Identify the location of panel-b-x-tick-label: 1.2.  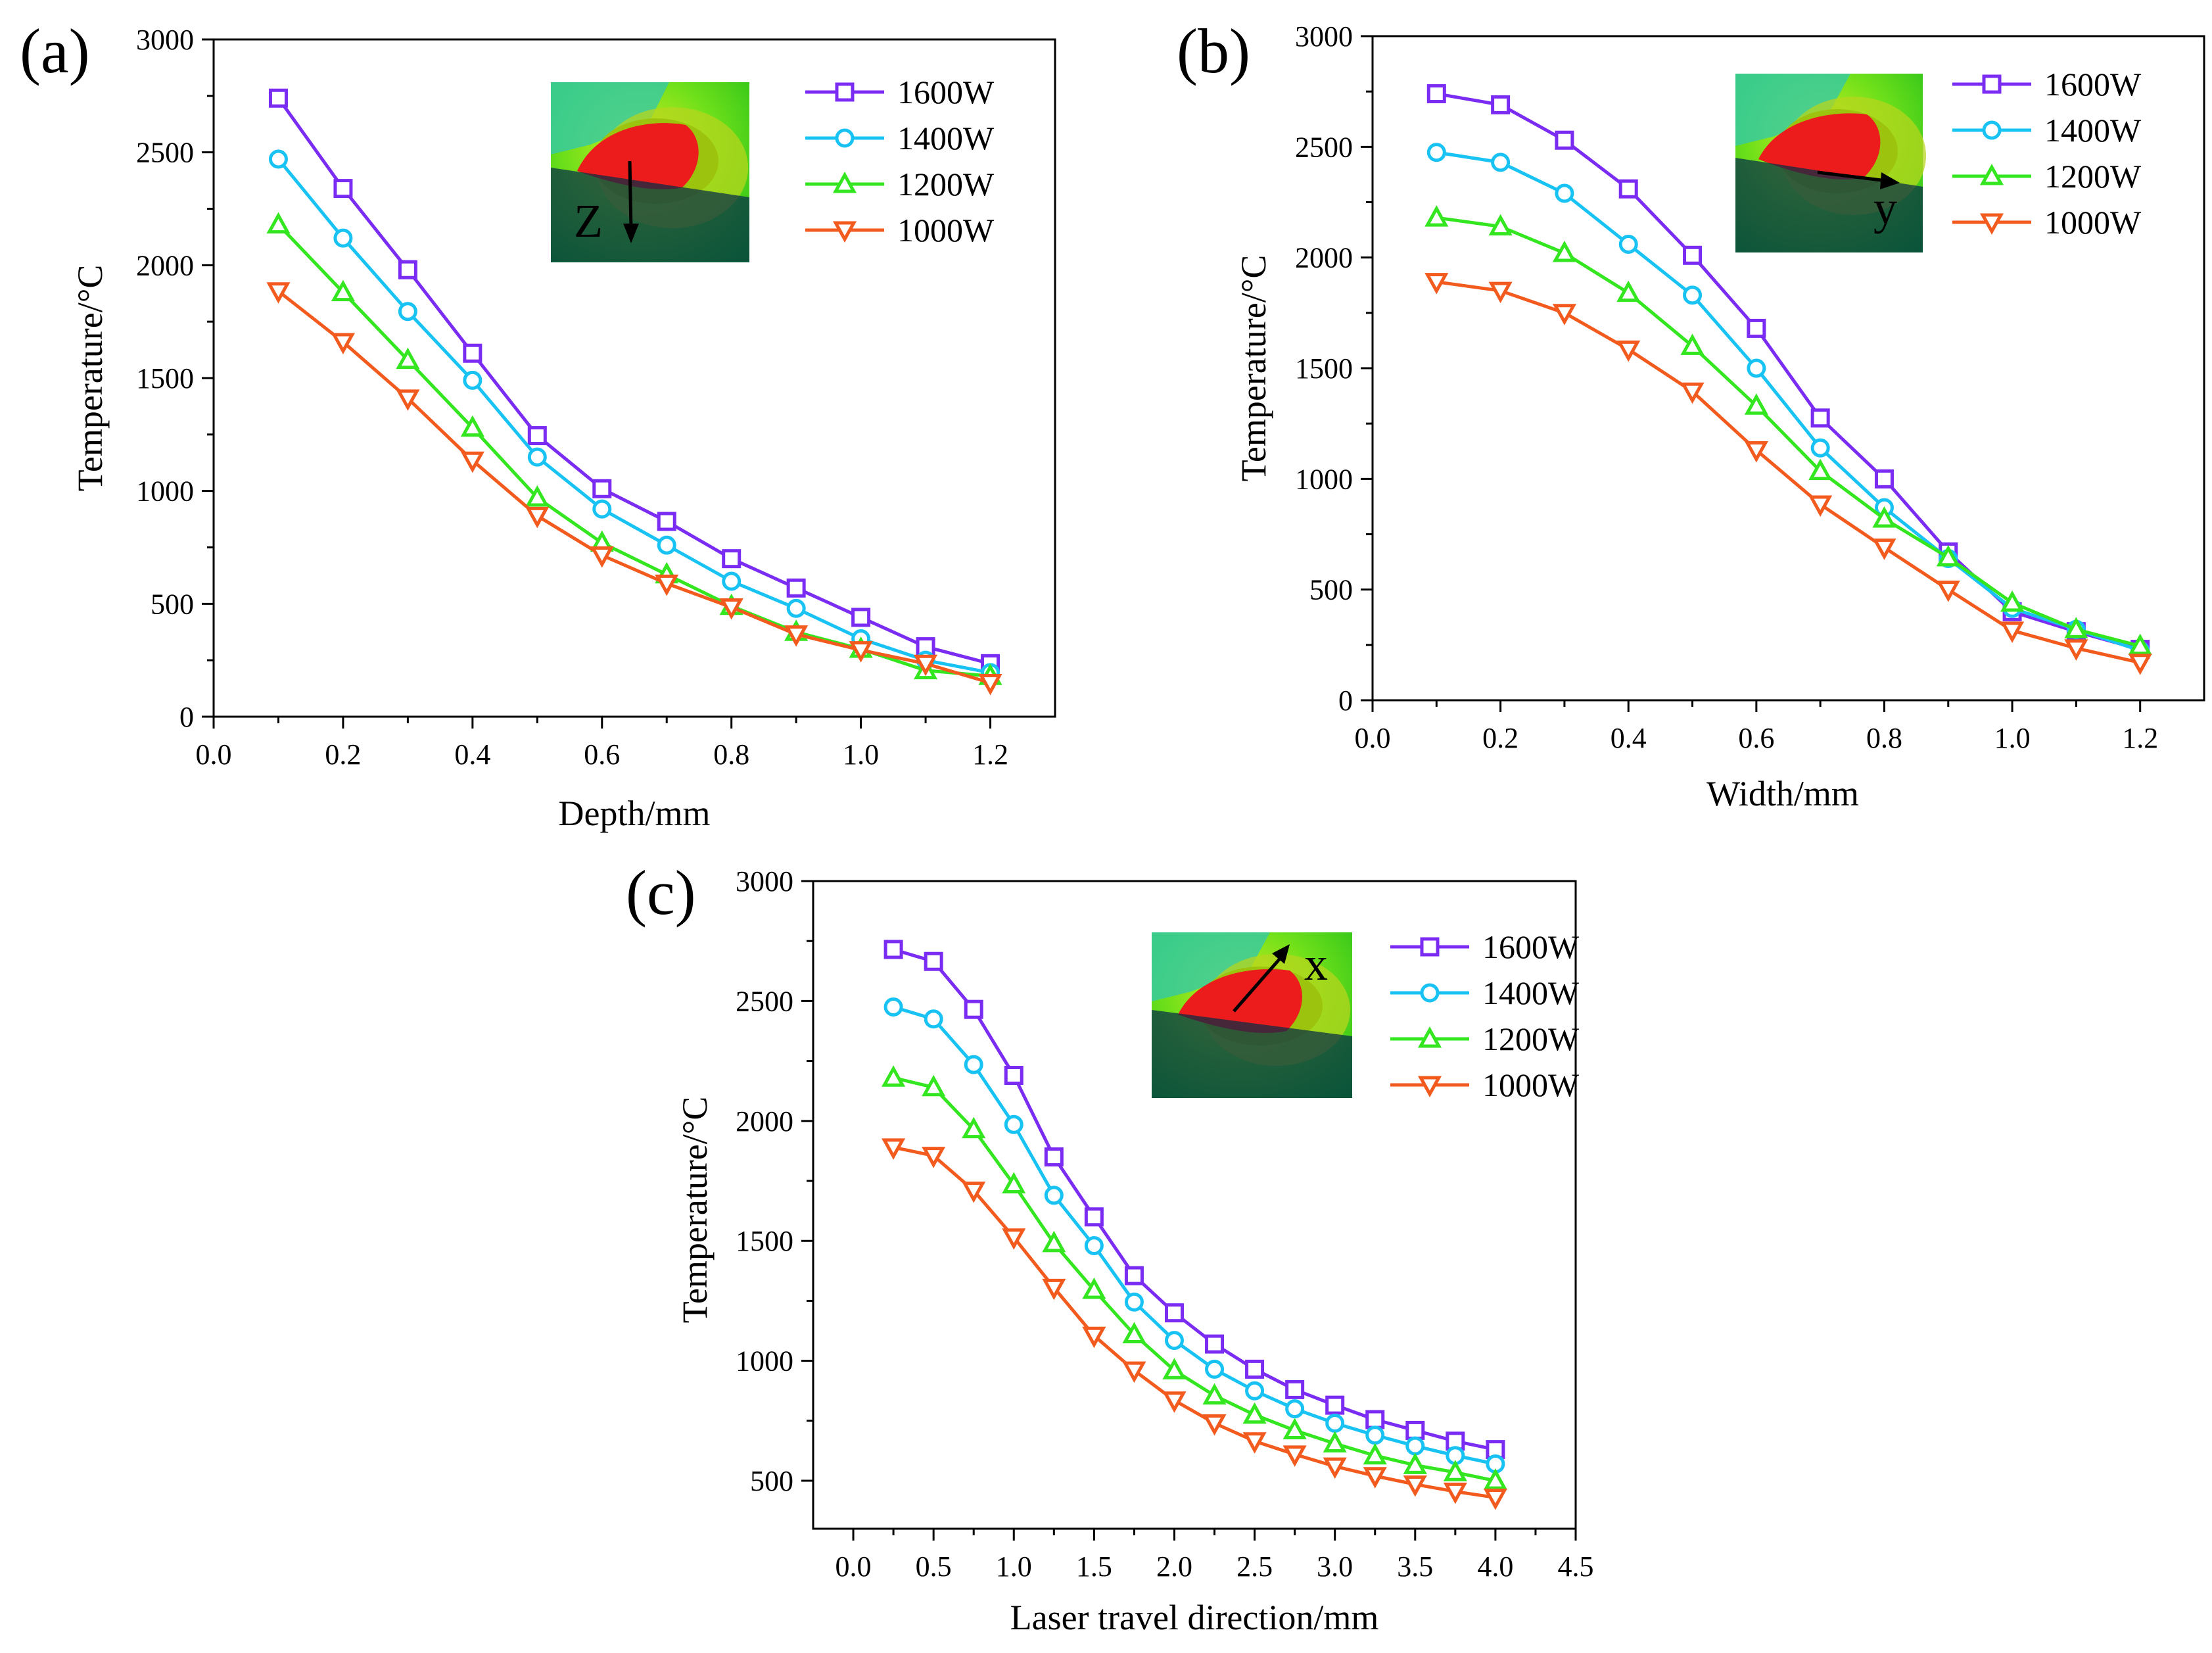
(2140, 738).